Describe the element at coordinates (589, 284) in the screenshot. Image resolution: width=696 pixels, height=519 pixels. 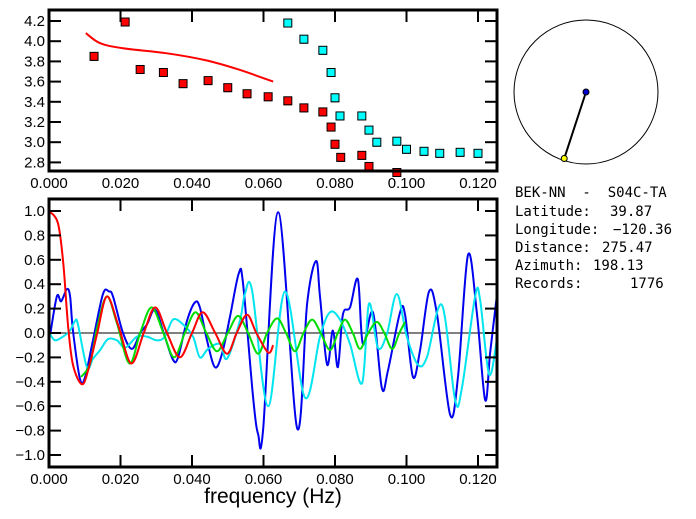
I see `records-row: Records: 1776` at that location.